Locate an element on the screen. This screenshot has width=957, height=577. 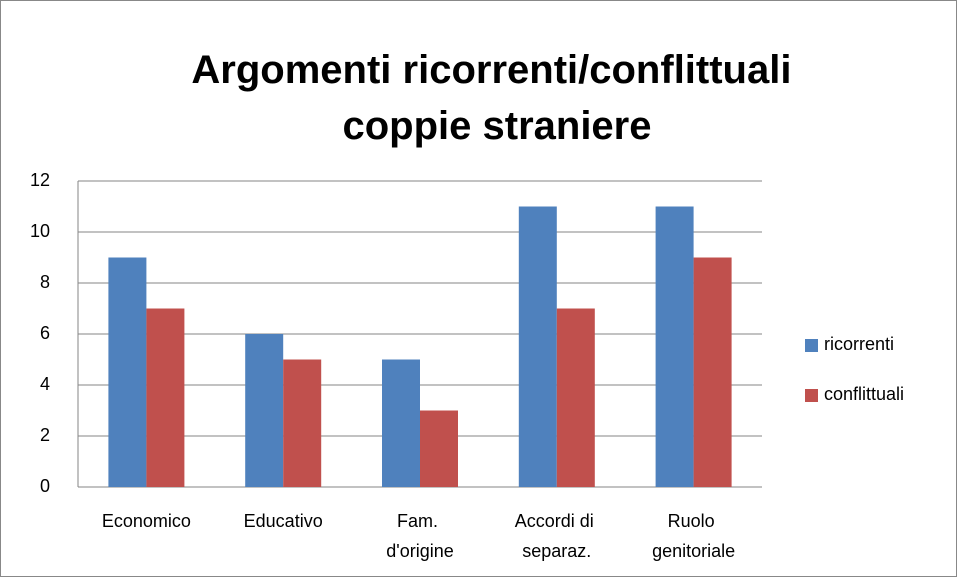
x-tick-label: Educativo is located at coordinates (283, 521).